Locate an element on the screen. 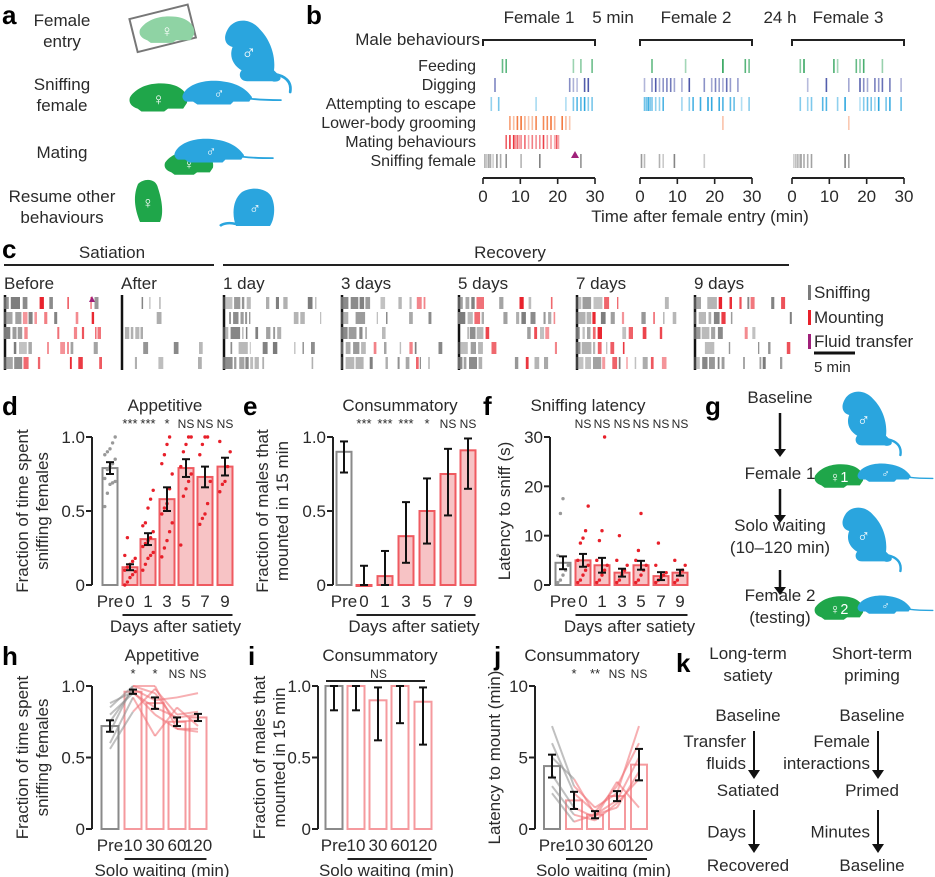  y-tick-label: 1.0 is located at coordinates (299, 686).